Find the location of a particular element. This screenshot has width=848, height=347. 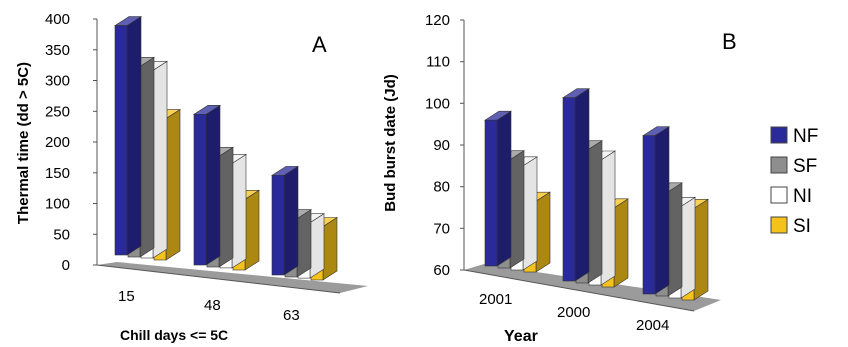

panel-label: B is located at coordinates (729, 41).